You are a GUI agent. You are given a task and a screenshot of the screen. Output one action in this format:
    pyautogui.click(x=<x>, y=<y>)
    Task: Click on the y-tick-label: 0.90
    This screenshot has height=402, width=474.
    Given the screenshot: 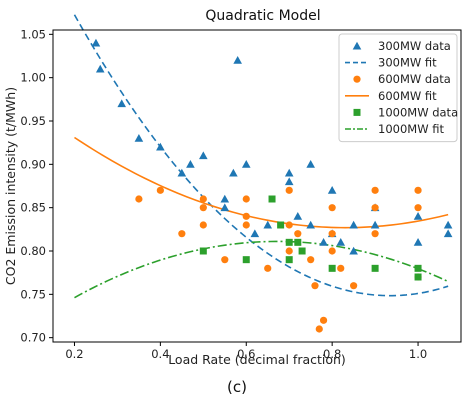 What is the action you would take?
    pyautogui.click(x=33, y=164)
    